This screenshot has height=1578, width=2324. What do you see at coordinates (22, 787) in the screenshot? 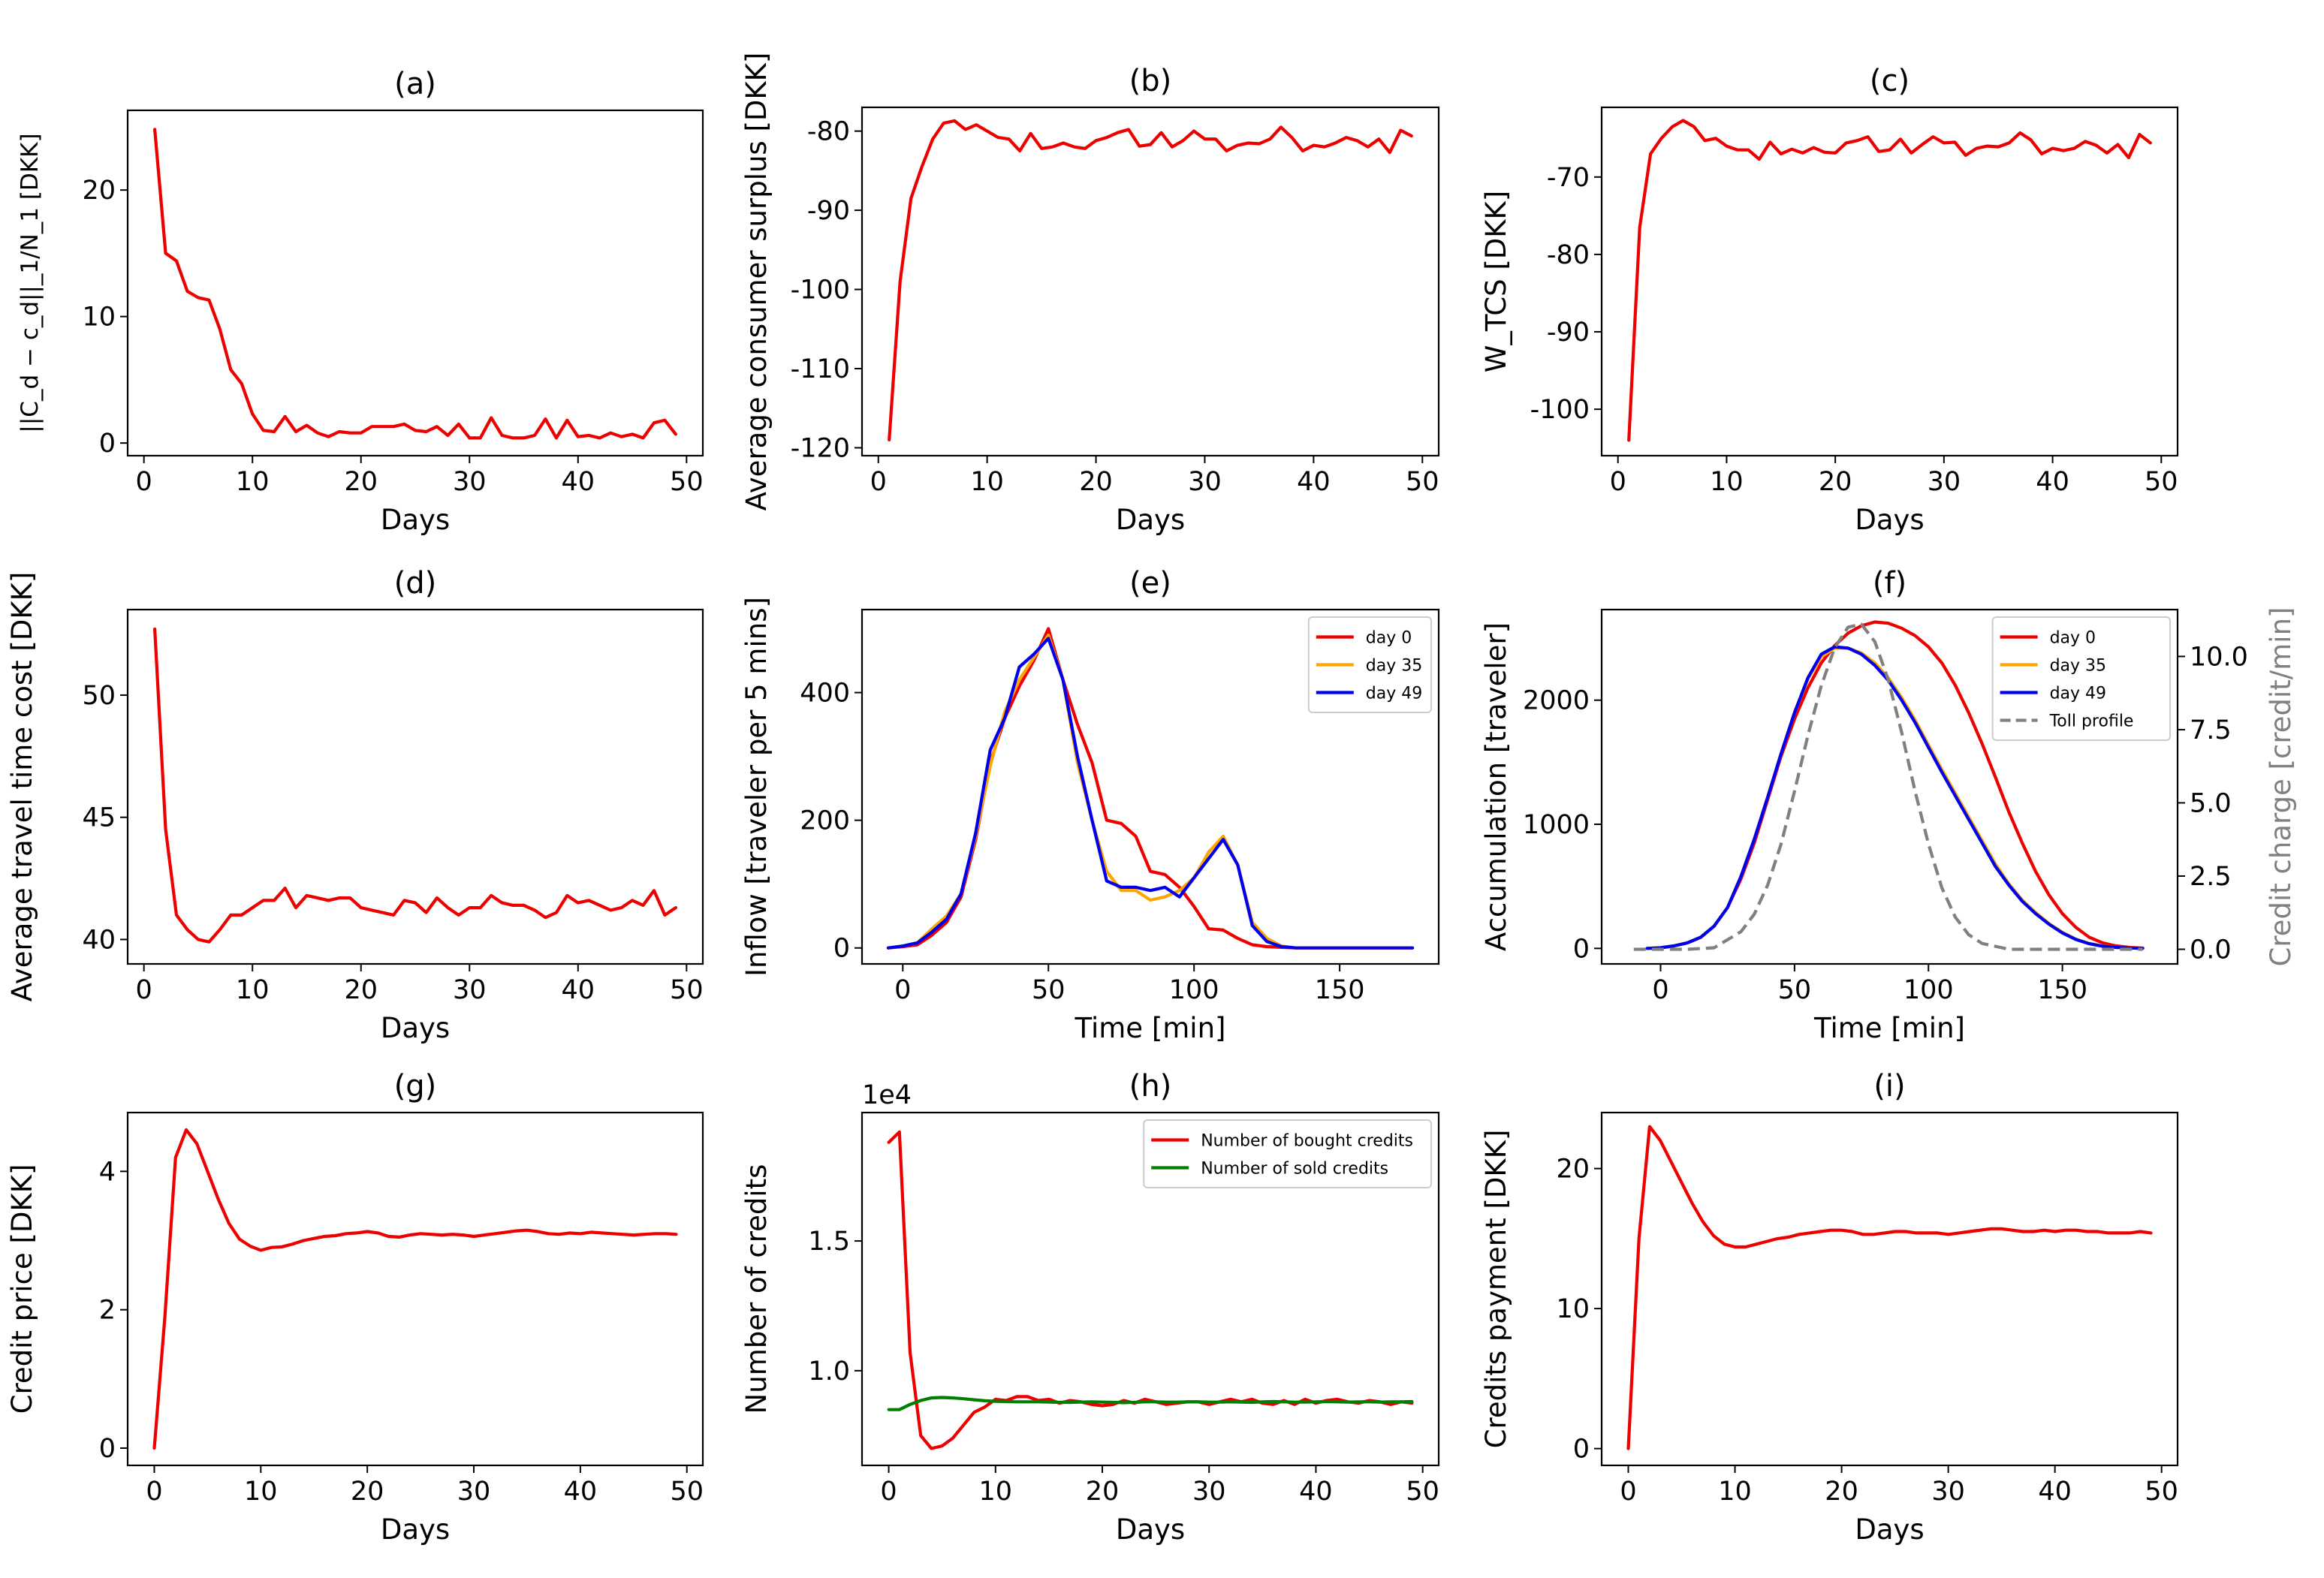
I see `y-axis-label: Average travel time cost [DKK]` at bounding box center [22, 787].